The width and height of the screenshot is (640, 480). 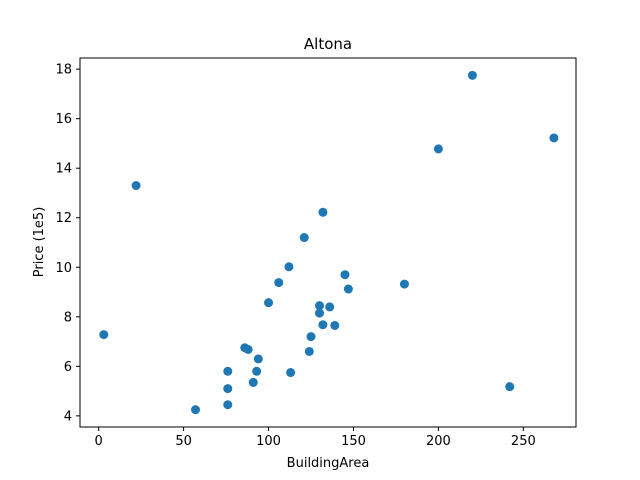 I want to click on y-tick-label: 4, so click(x=68, y=416).